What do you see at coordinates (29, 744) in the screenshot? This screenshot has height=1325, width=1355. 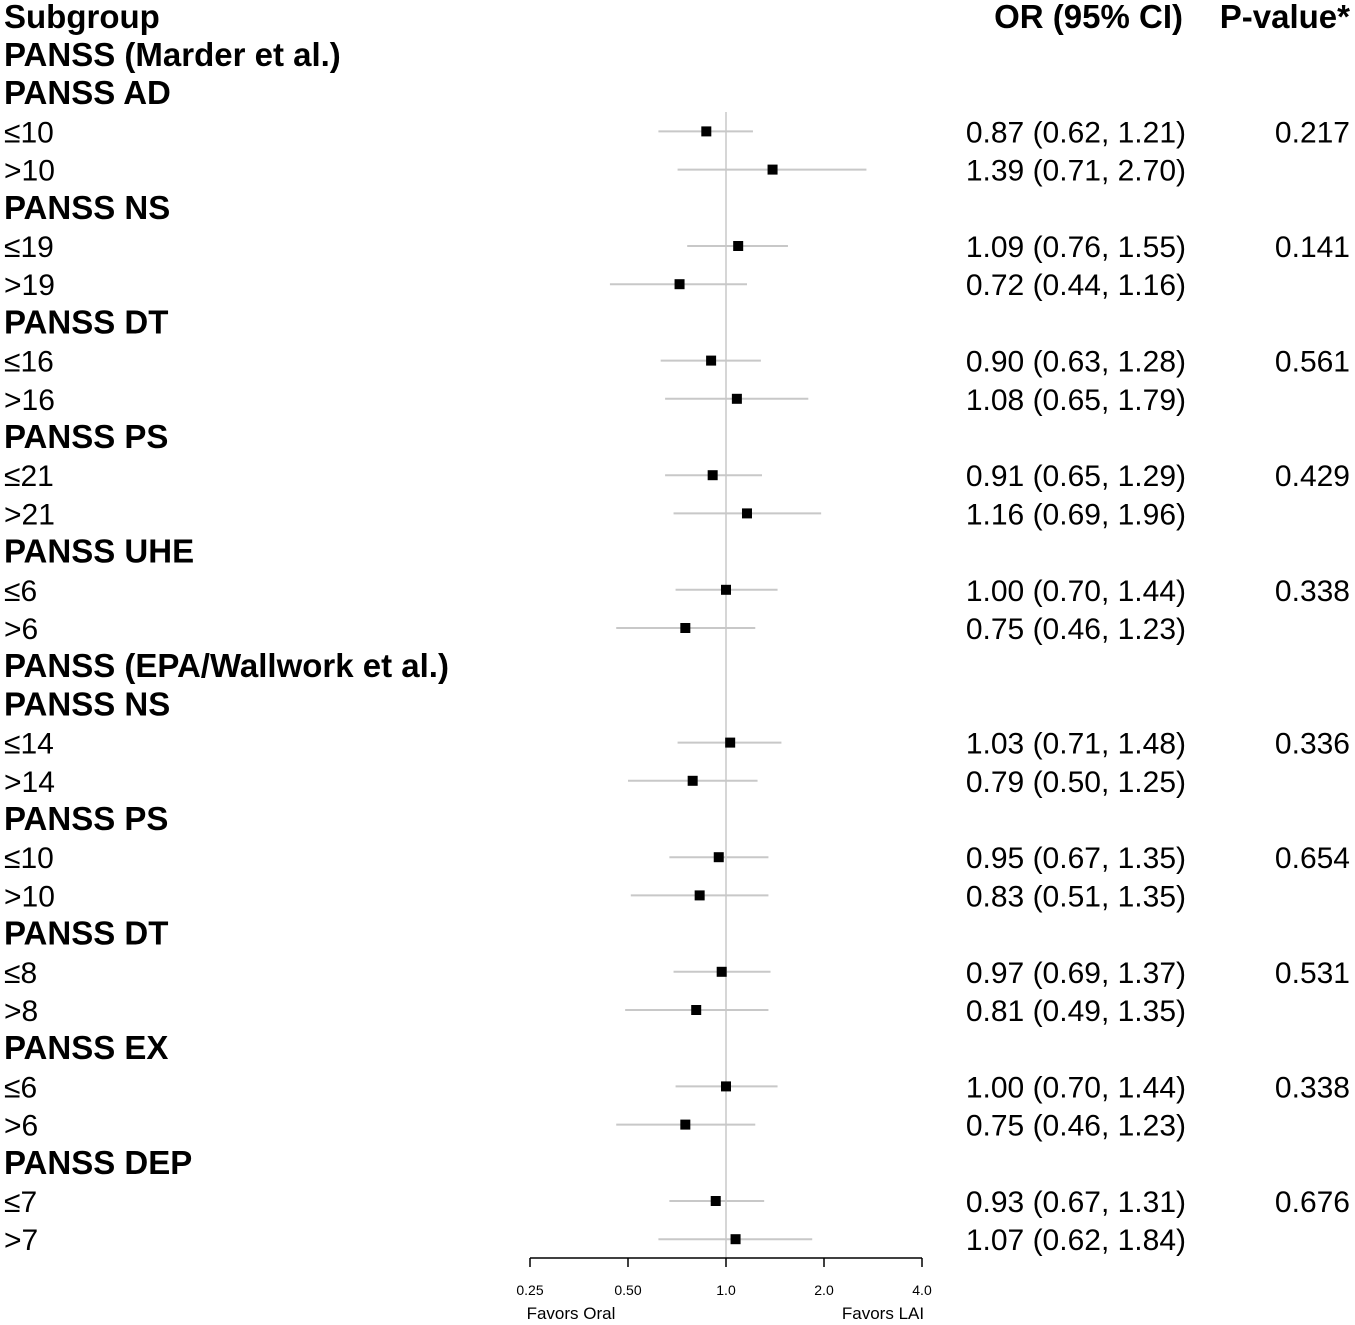 I see `level-label: ≤14` at bounding box center [29, 744].